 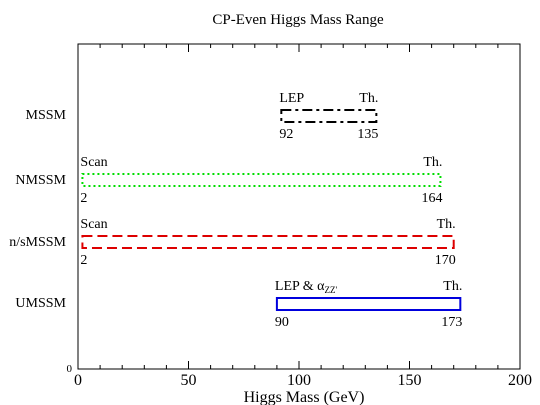 I want to click on x-tick-label: 150, so click(x=410, y=380).